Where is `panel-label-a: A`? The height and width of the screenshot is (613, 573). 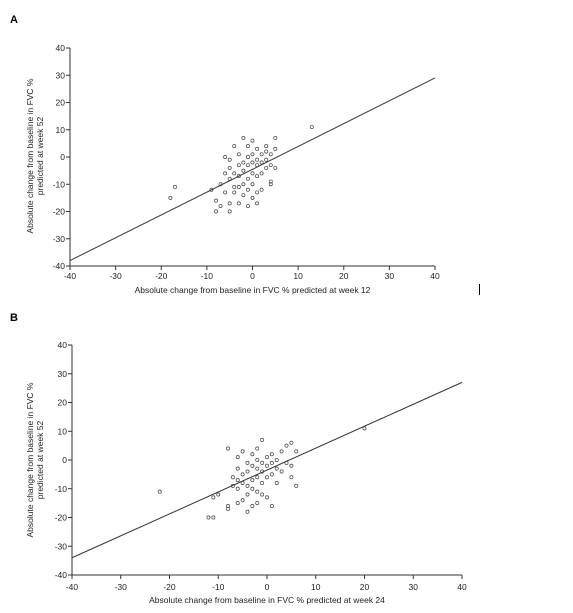 panel-label-a: A is located at coordinates (14, 20).